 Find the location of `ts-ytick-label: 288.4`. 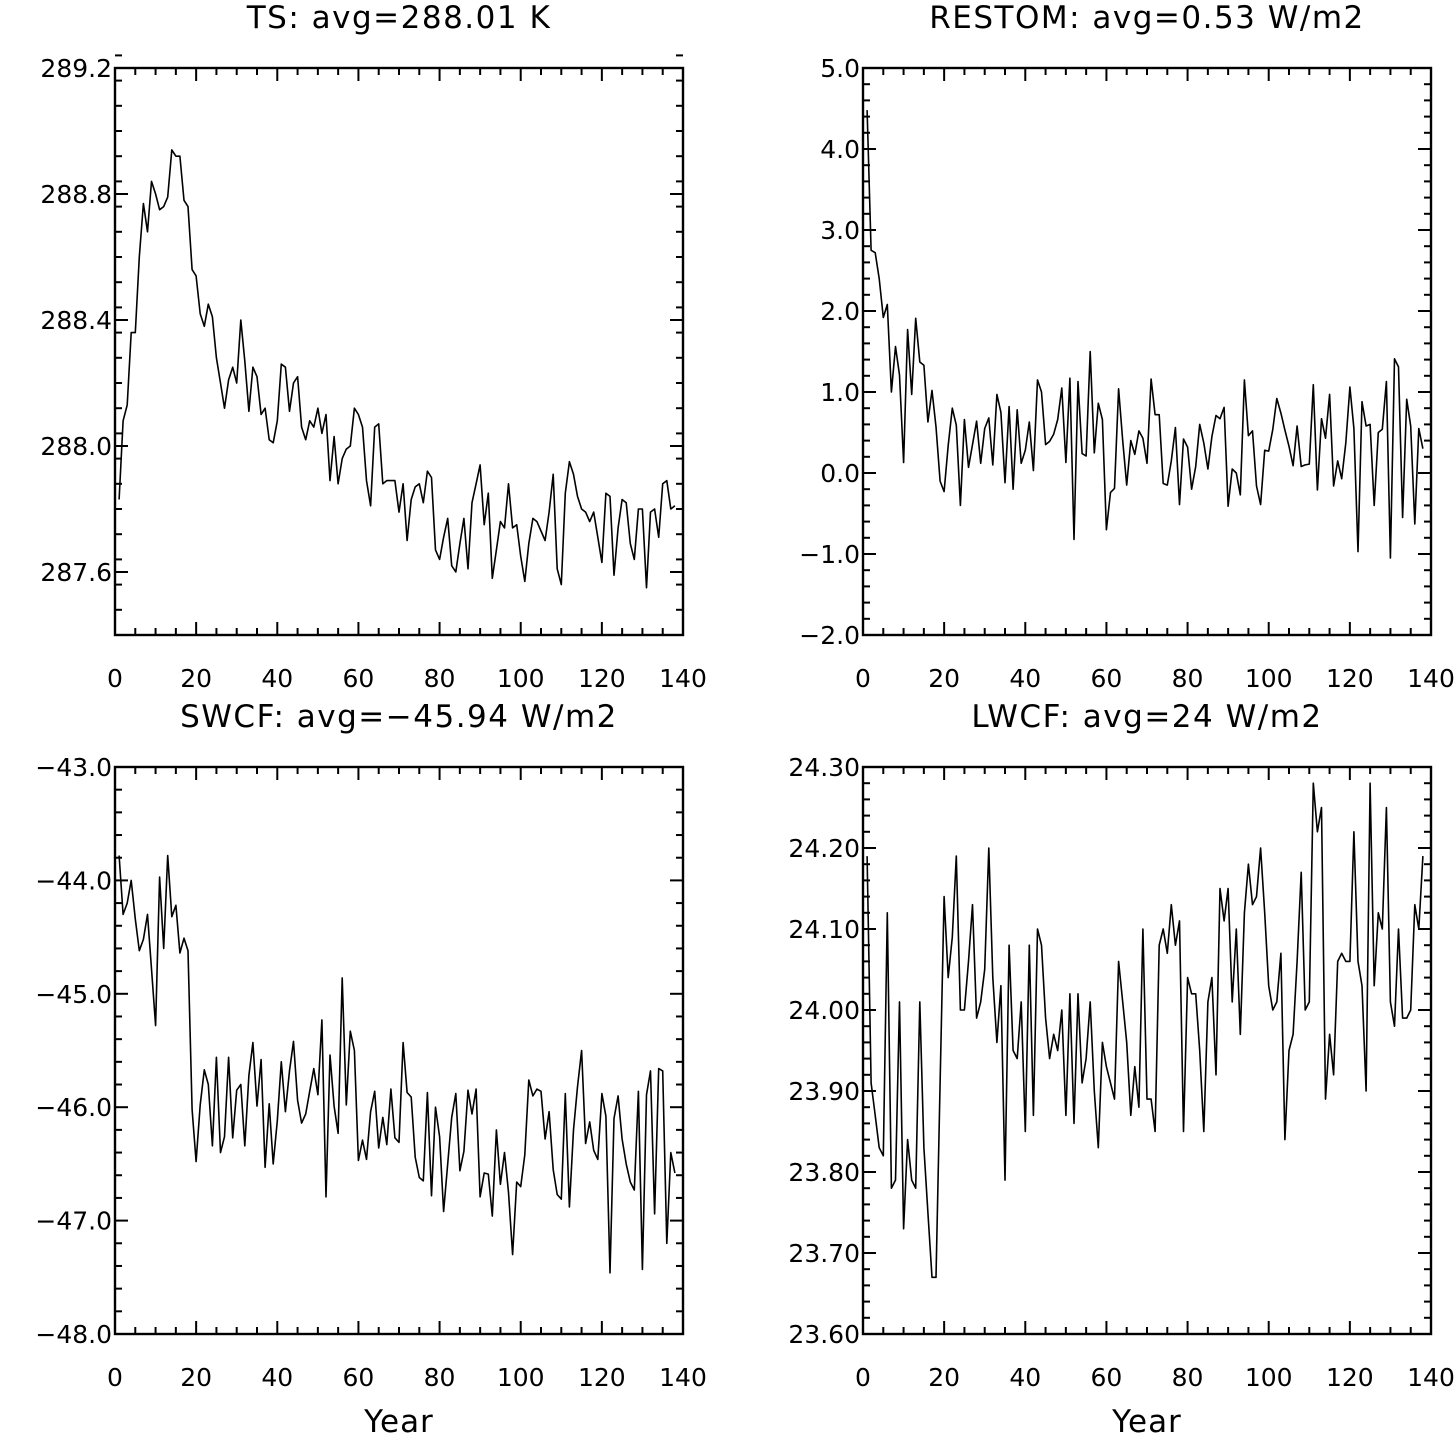

ts-ytick-label: 288.4 is located at coordinates (76, 320).